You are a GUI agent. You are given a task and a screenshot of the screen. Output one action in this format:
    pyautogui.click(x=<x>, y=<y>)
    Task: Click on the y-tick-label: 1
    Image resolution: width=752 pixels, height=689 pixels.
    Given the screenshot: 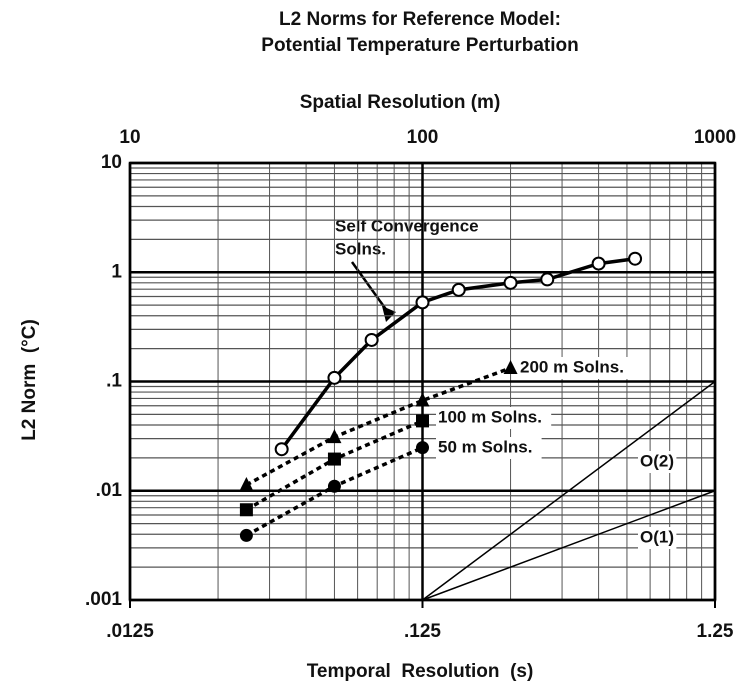 What is the action you would take?
    pyautogui.click(x=116, y=271)
    